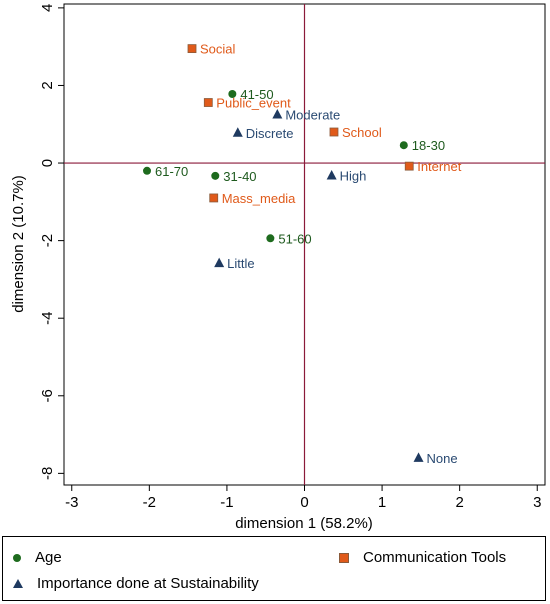  What do you see at coordinates (239, 176) in the screenshot?
I see `point-label: 31-40` at bounding box center [239, 176].